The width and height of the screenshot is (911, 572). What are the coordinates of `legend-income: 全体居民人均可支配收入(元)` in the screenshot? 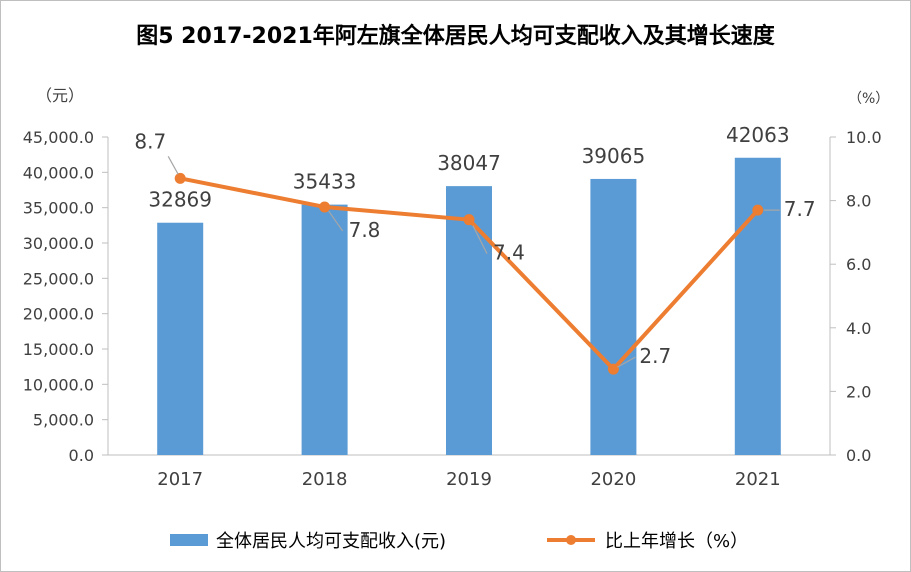 It's located at (308, 540).